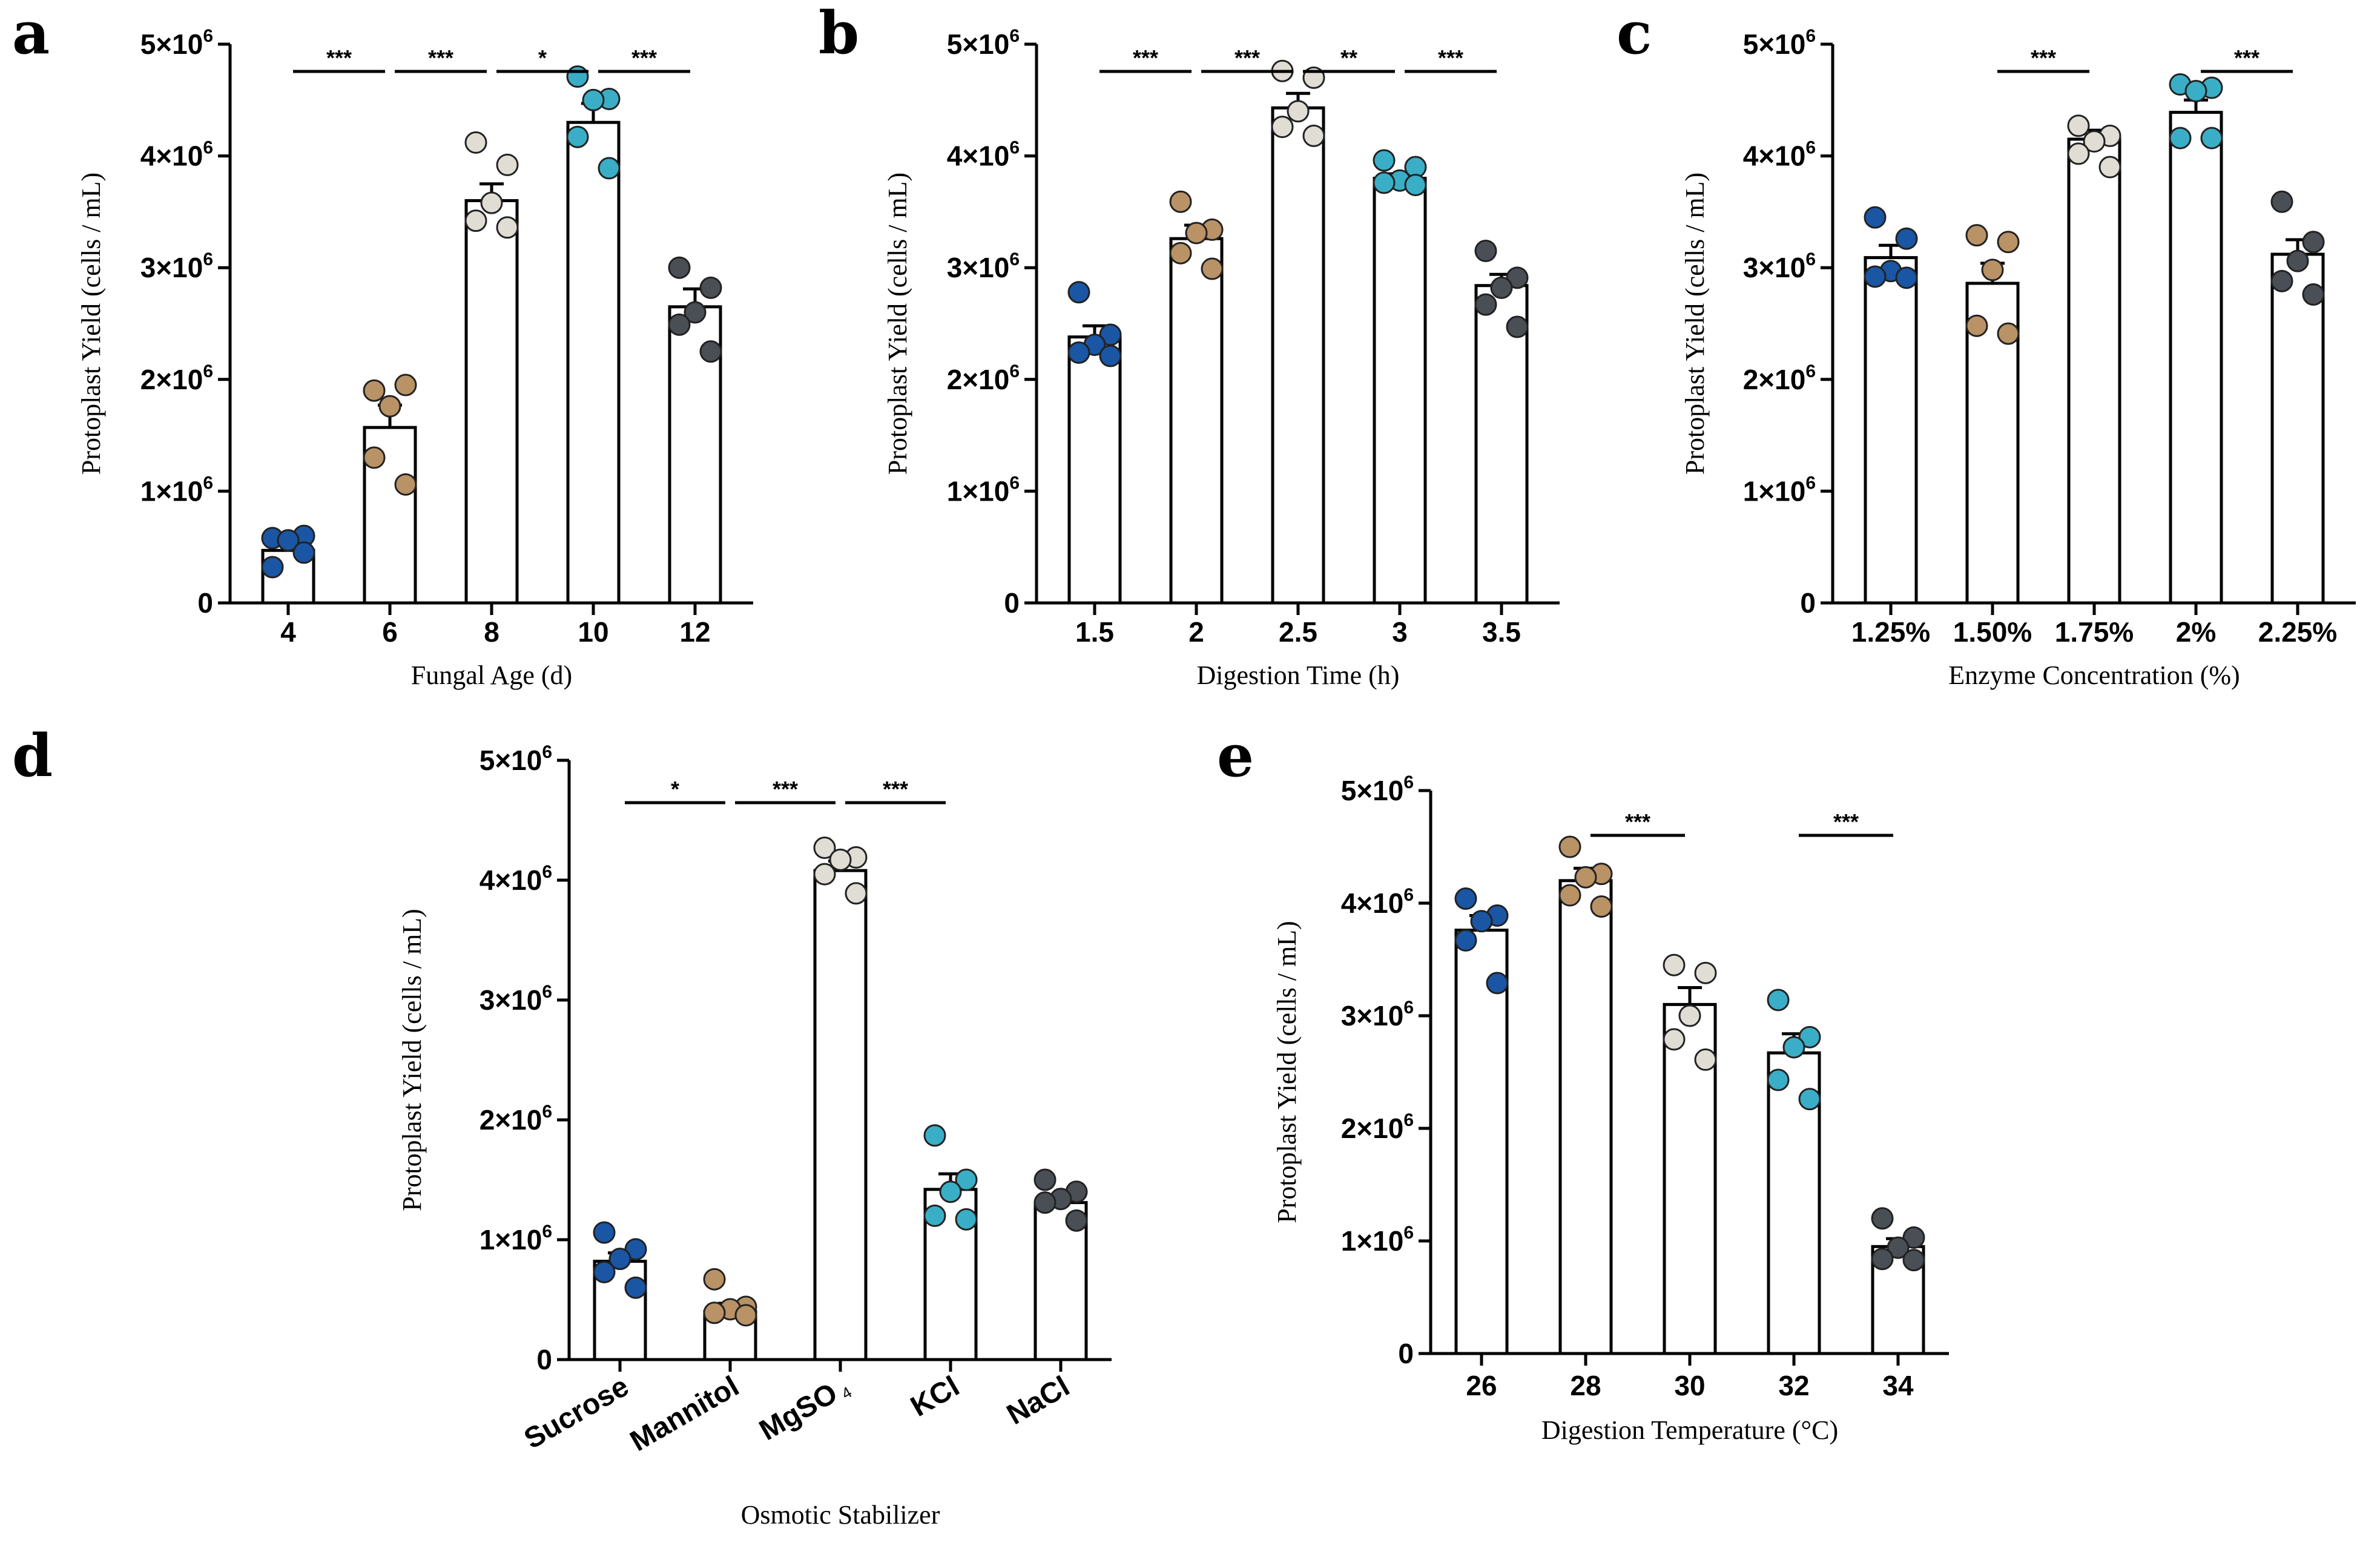 The width and height of the screenshot is (2380, 1543). Describe the element at coordinates (1038, 1401) in the screenshot. I see `x-tick-label: NaCl` at that location.